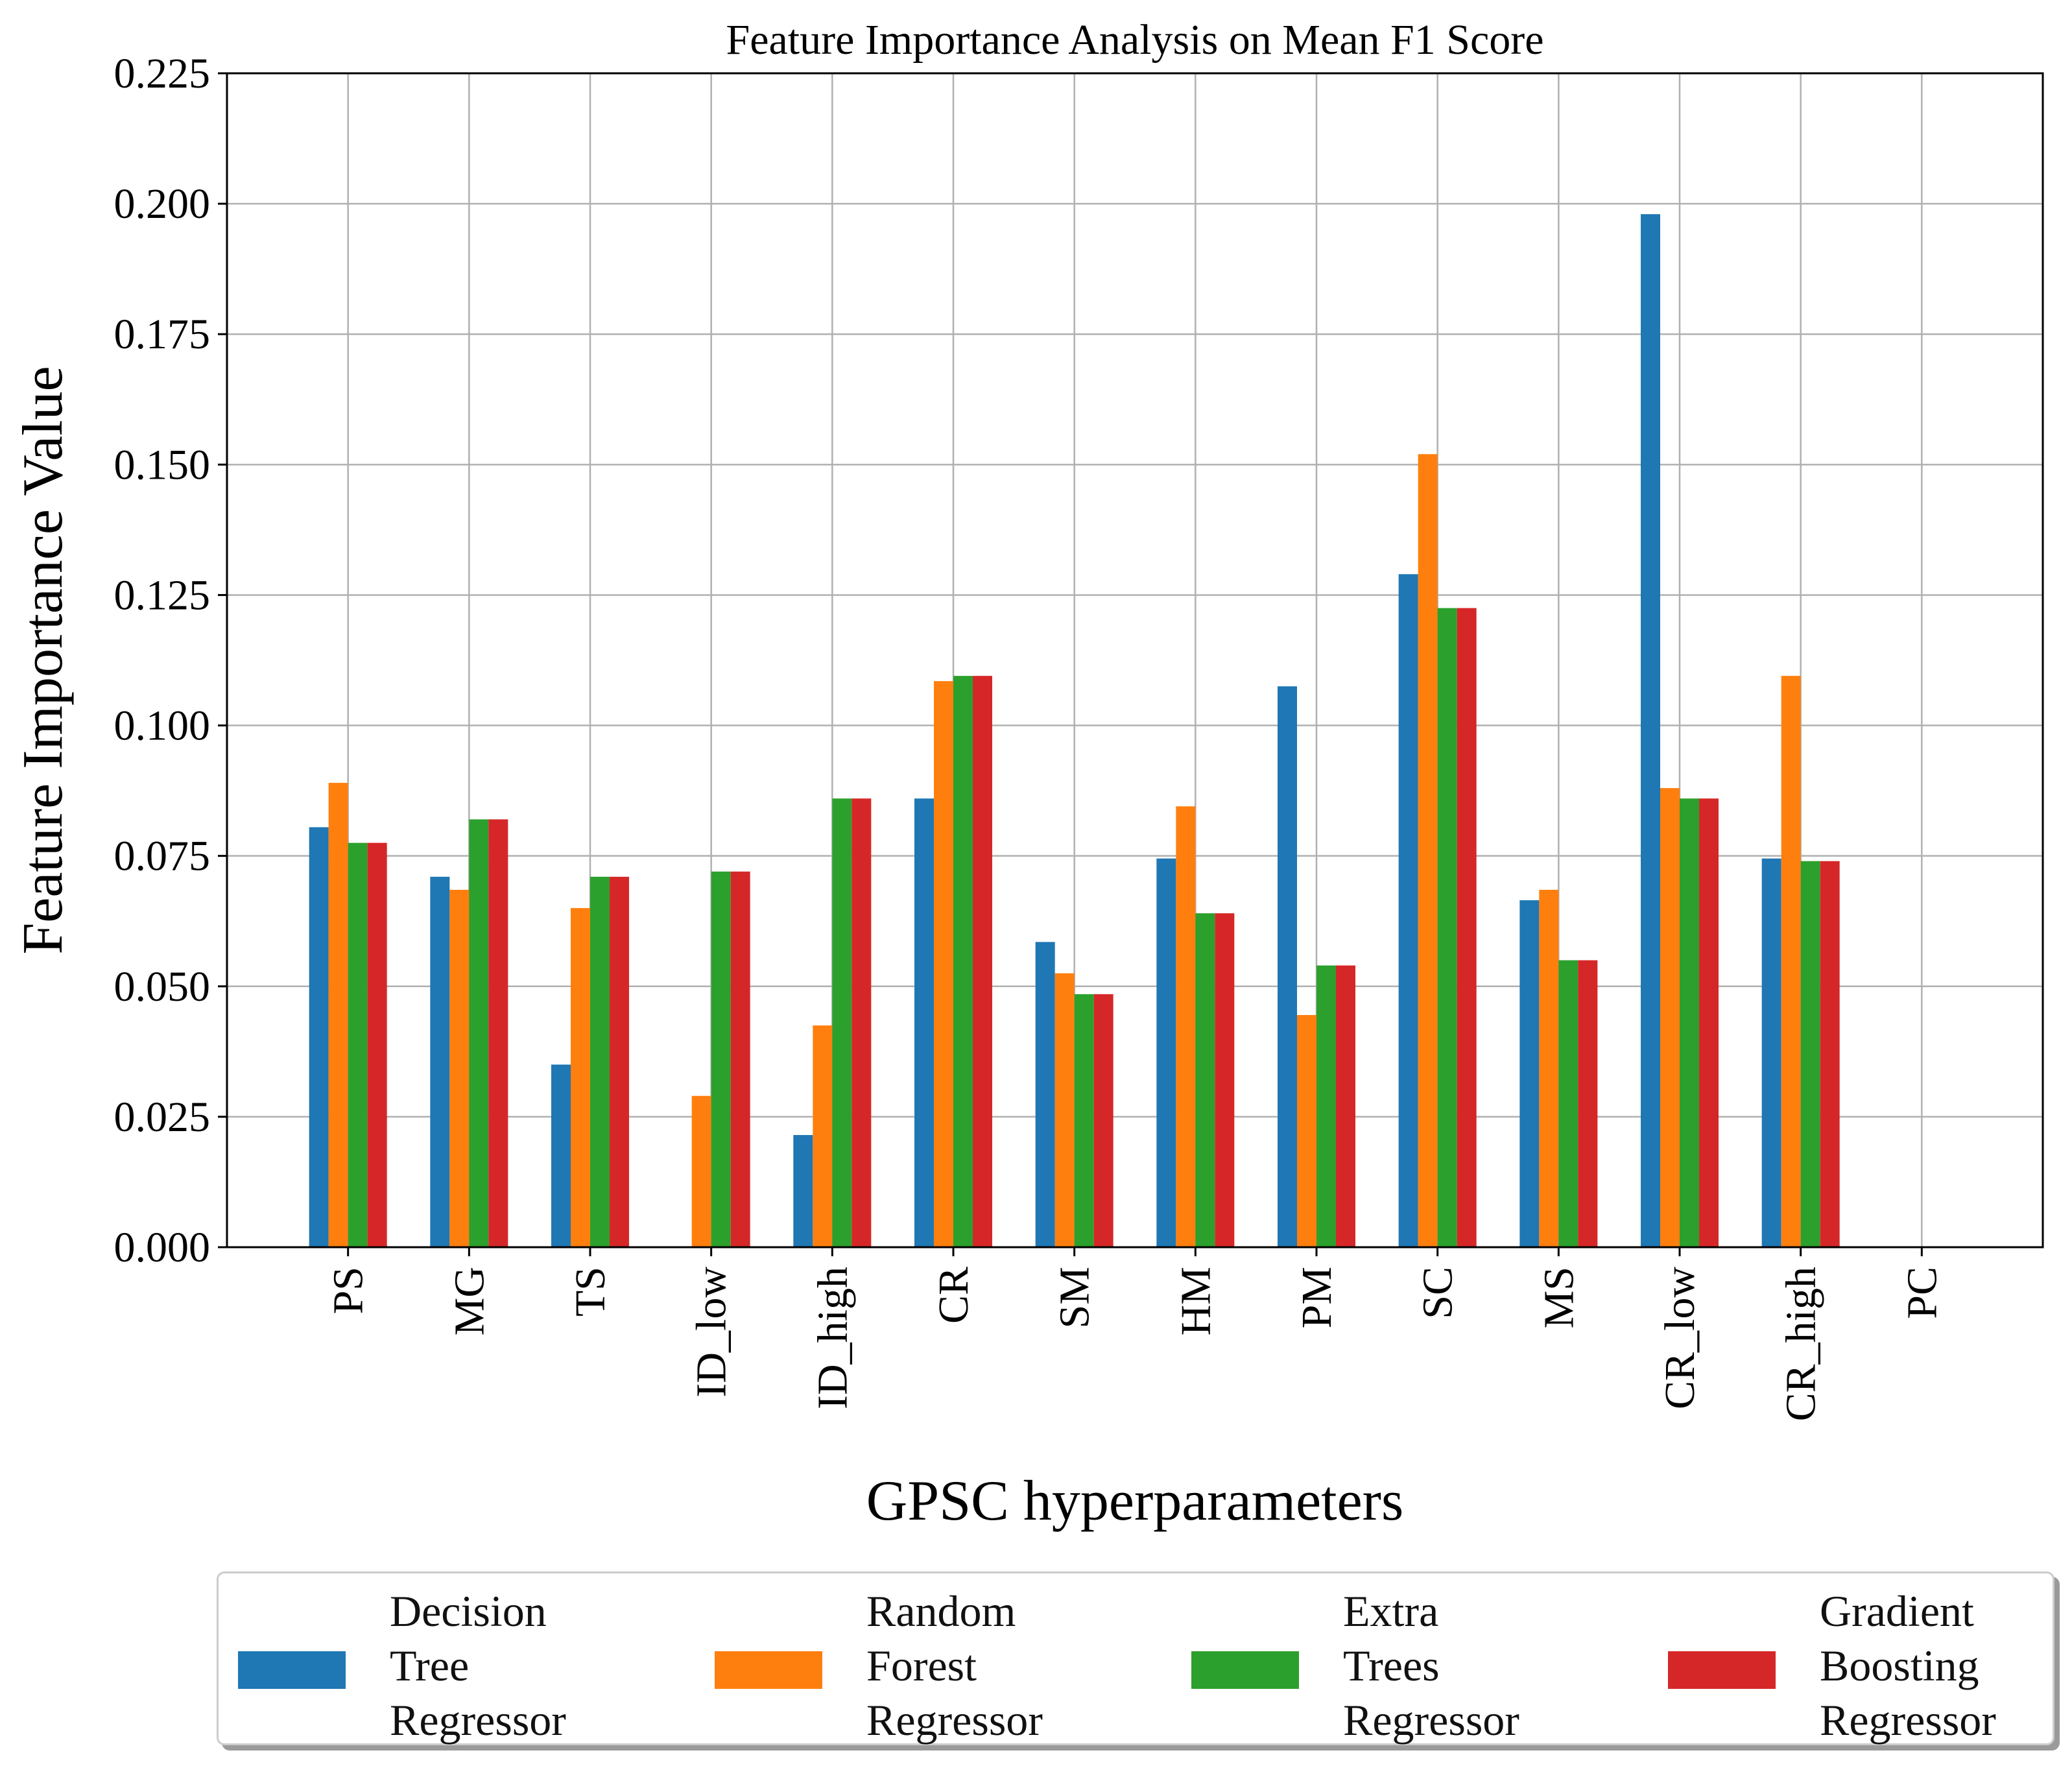 Image resolution: width=2072 pixels, height=1792 pixels. Describe the element at coordinates (1908, 1665) in the screenshot. I see `legend-label-gradient-boosting: Gradient Boosting Regressor` at that location.